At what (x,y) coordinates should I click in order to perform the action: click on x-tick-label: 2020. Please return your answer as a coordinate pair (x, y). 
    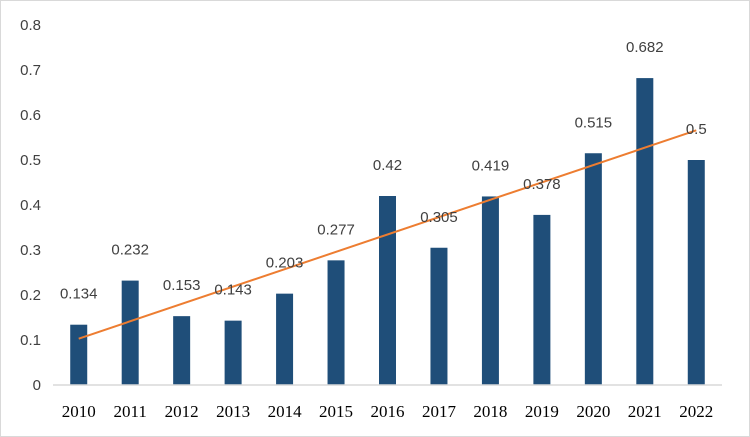
    Looking at the image, I should click on (593, 411).